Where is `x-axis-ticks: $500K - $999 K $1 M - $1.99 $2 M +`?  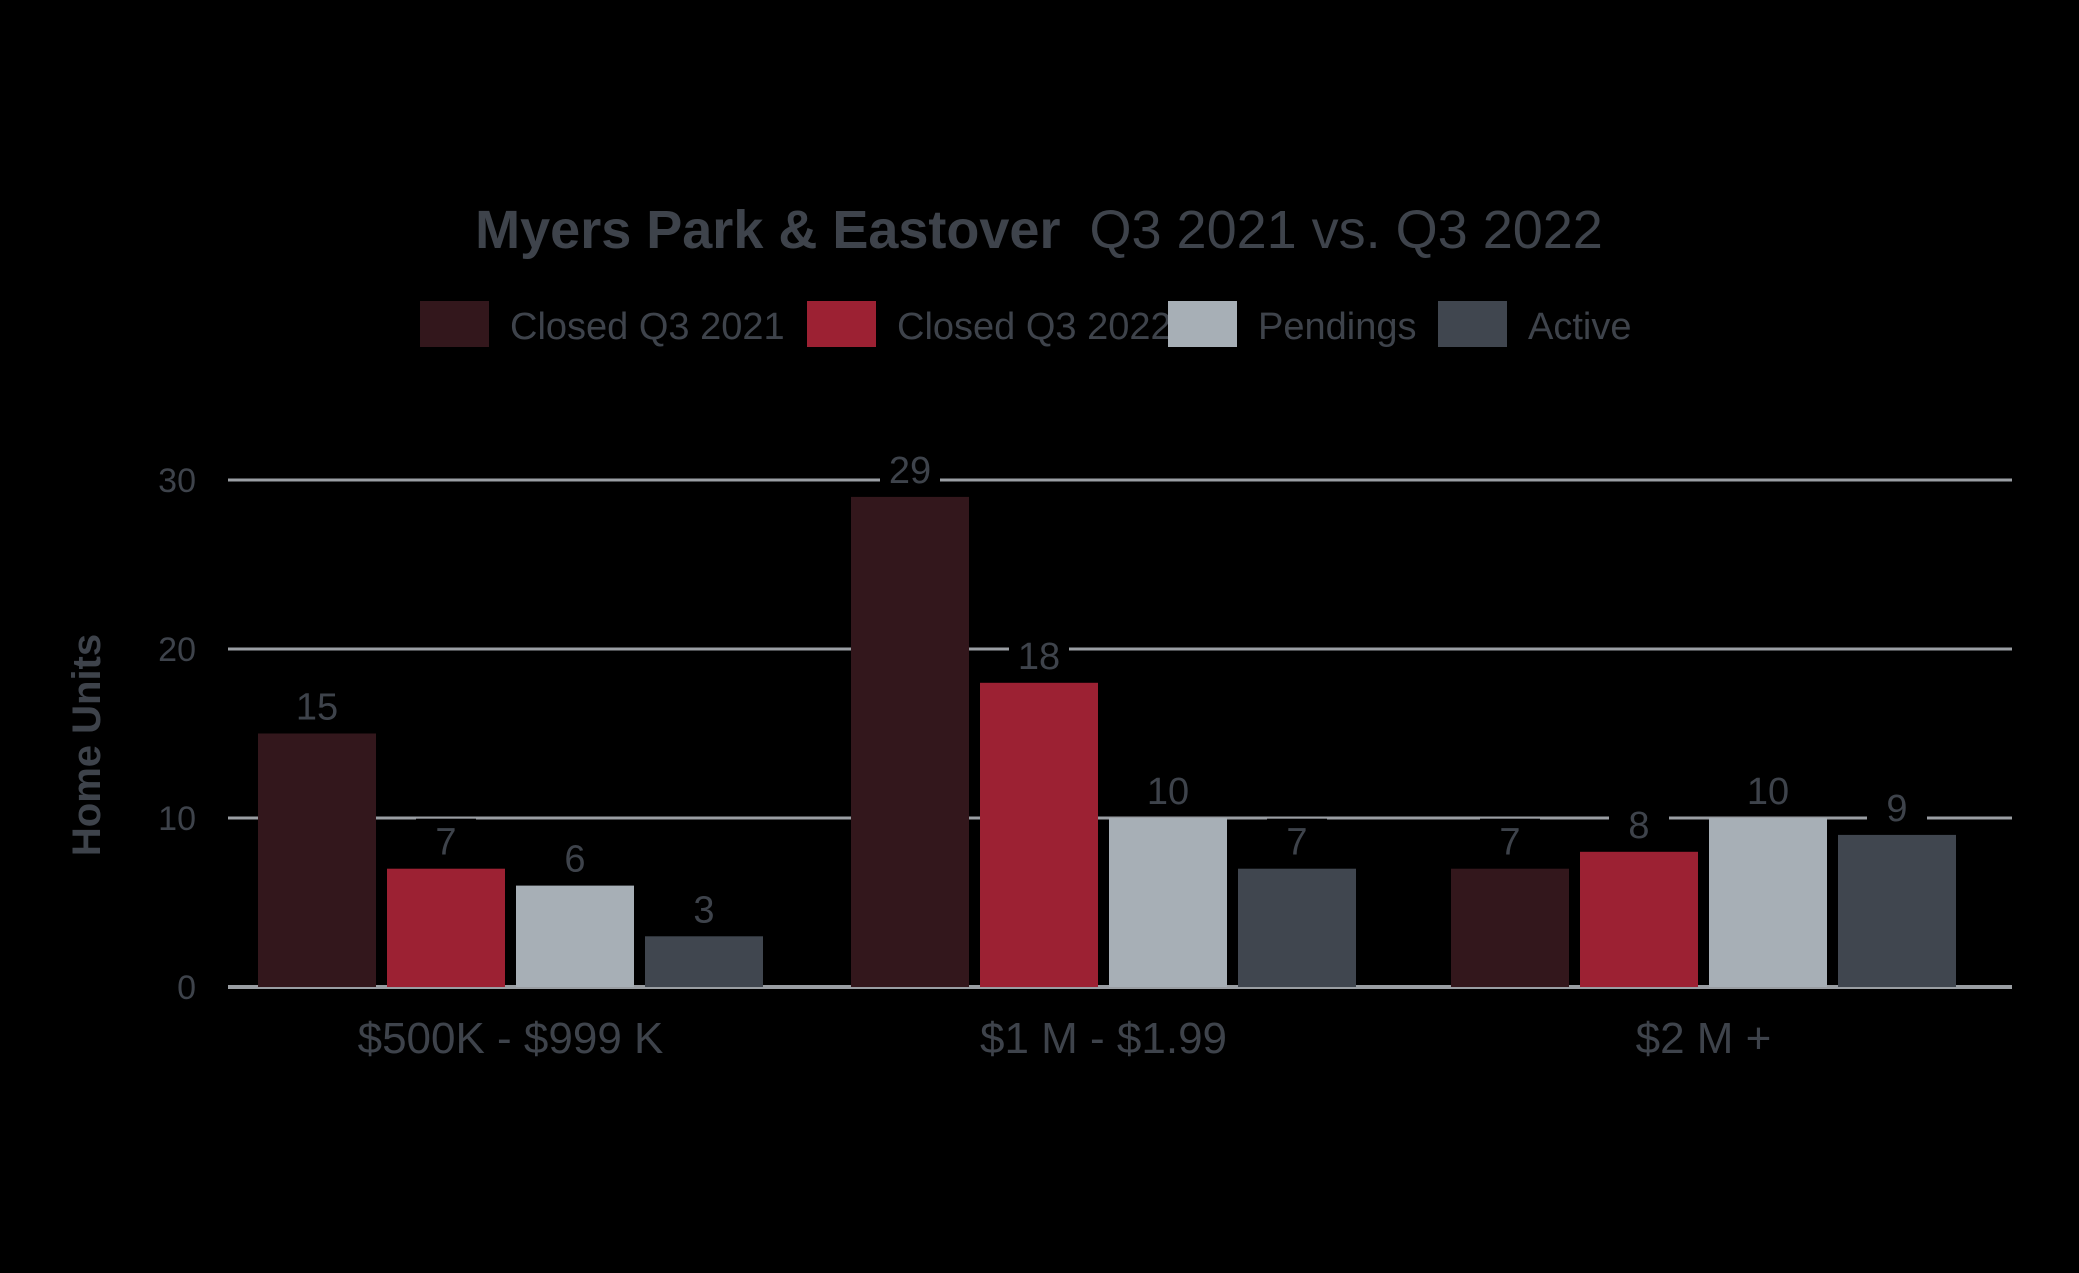
x-axis-ticks: $500K - $999 K $1 M - $1.99 $2 M + is located at coordinates (1065, 1038).